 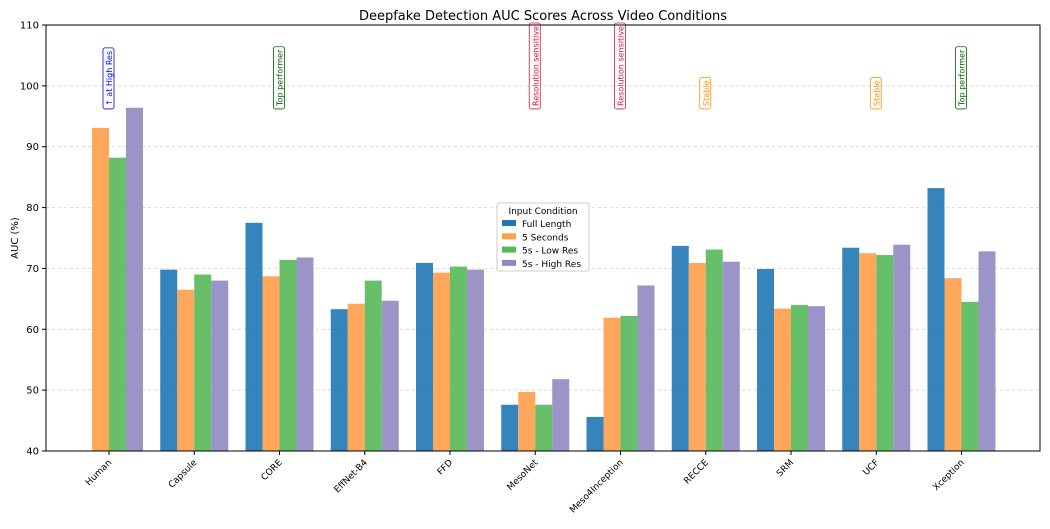 What do you see at coordinates (949, 475) in the screenshot?
I see `x-tick-label: Xception` at bounding box center [949, 475].